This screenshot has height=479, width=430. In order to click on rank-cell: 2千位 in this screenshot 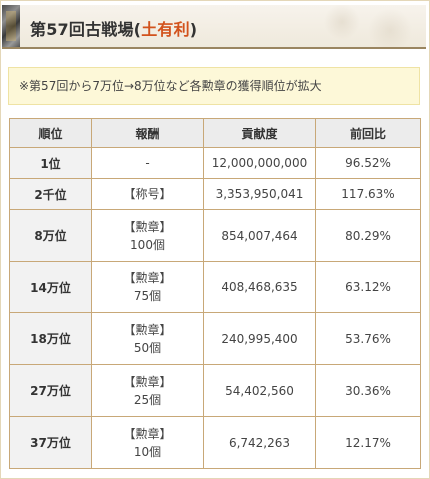, I will do `click(50, 194)`.